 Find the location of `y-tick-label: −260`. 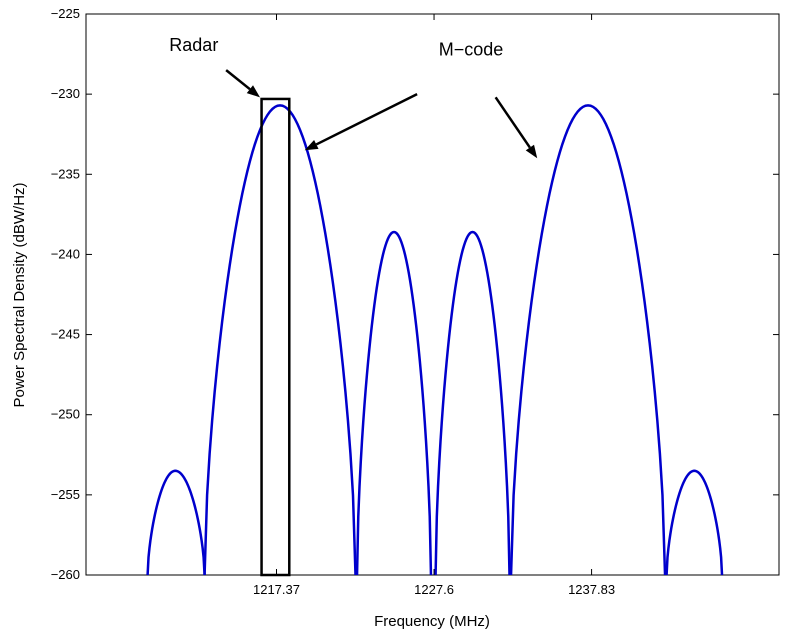

y-tick-label: −260 is located at coordinates (65, 574).